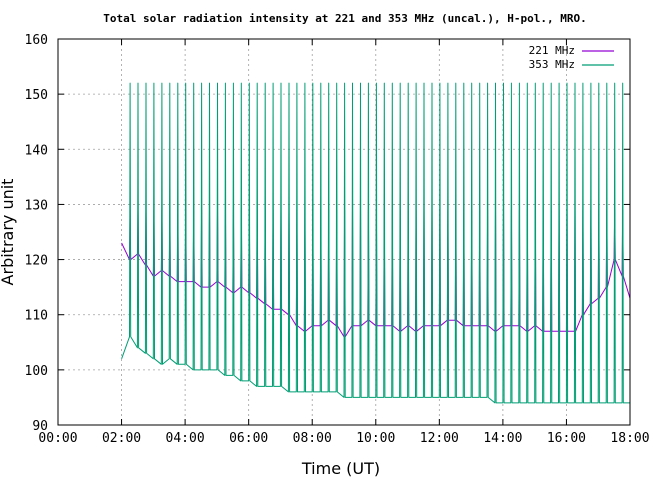  Describe the element at coordinates (248, 438) in the screenshot. I see `x-tick-label: 06:00` at that location.